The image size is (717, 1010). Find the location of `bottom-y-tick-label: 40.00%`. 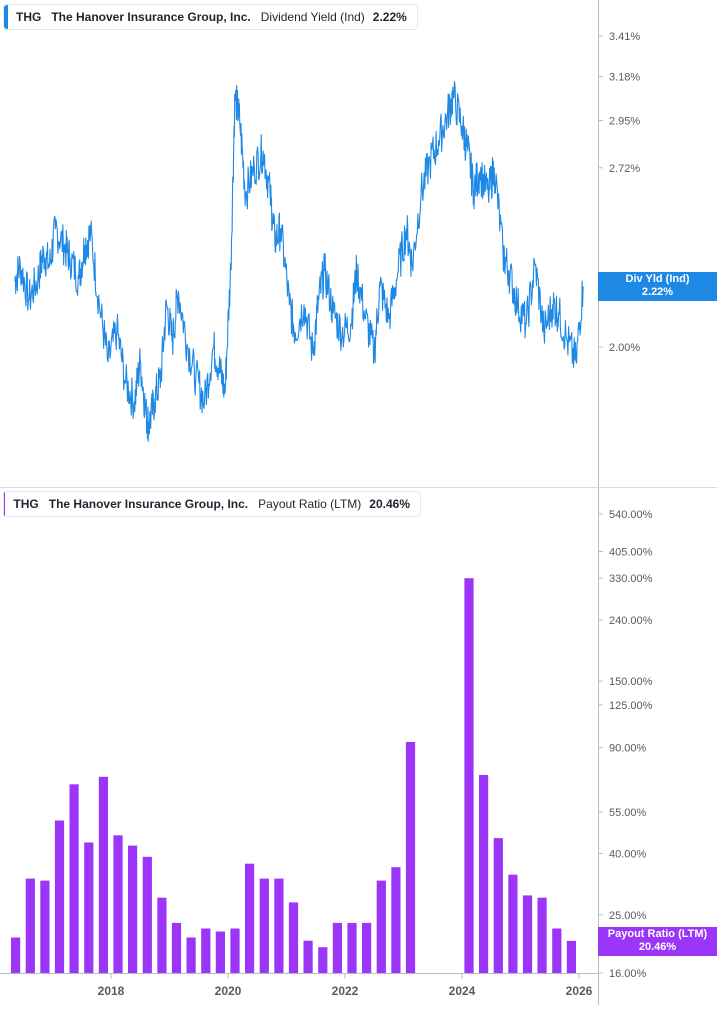

bottom-y-tick-label: 40.00% is located at coordinates (628, 854).